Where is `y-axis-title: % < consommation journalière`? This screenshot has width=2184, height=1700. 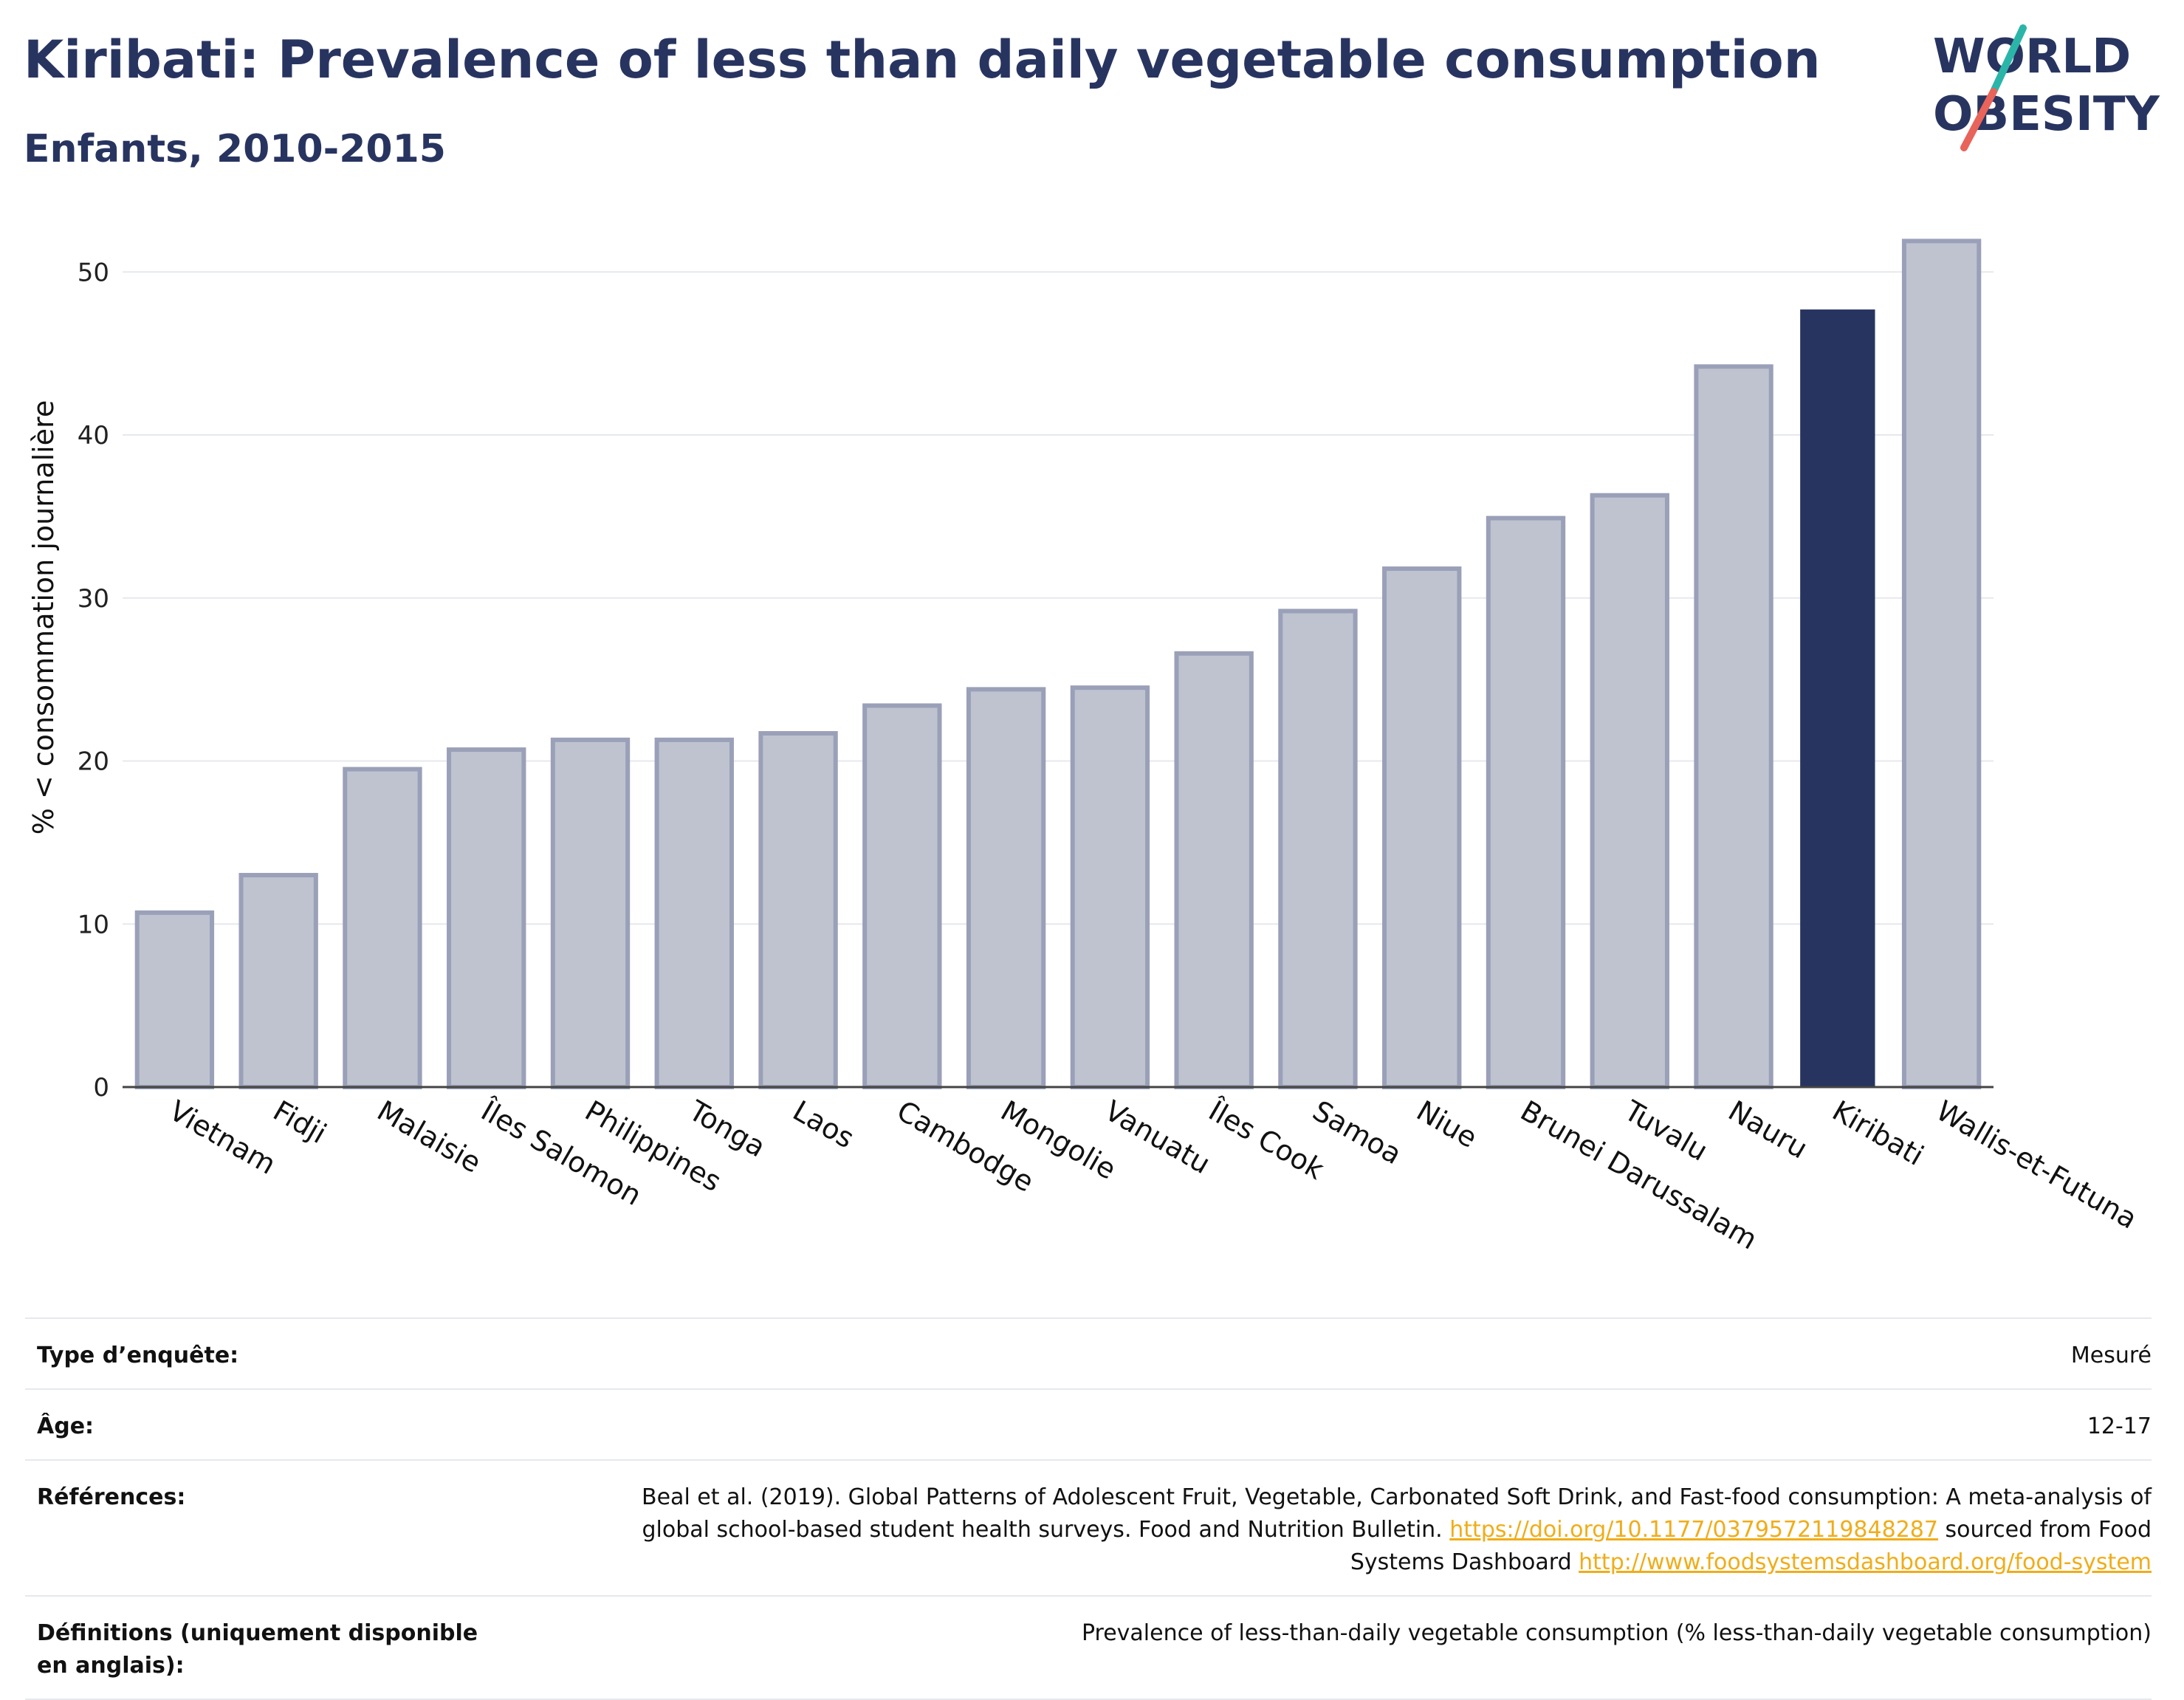
y-axis-title: % < consommation journalière is located at coordinates (44, 617).